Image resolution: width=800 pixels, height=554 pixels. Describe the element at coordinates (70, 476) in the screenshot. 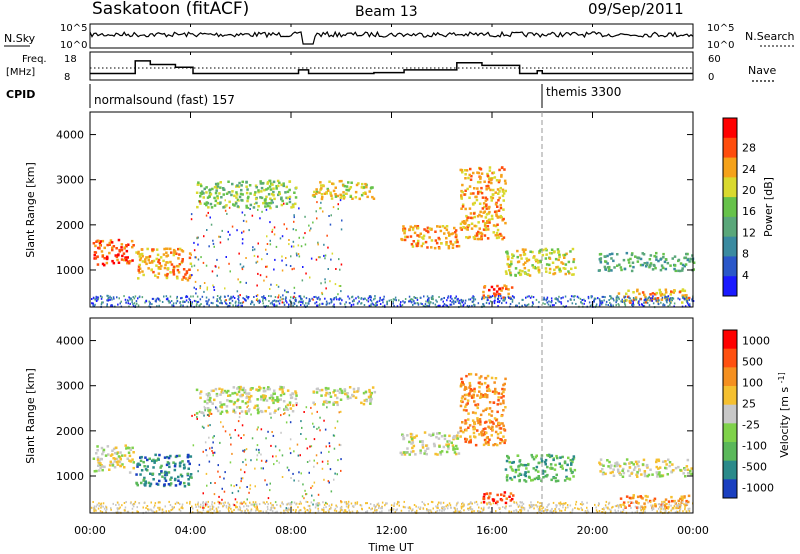

I see `velocity-ytick-1000: 1000` at that location.